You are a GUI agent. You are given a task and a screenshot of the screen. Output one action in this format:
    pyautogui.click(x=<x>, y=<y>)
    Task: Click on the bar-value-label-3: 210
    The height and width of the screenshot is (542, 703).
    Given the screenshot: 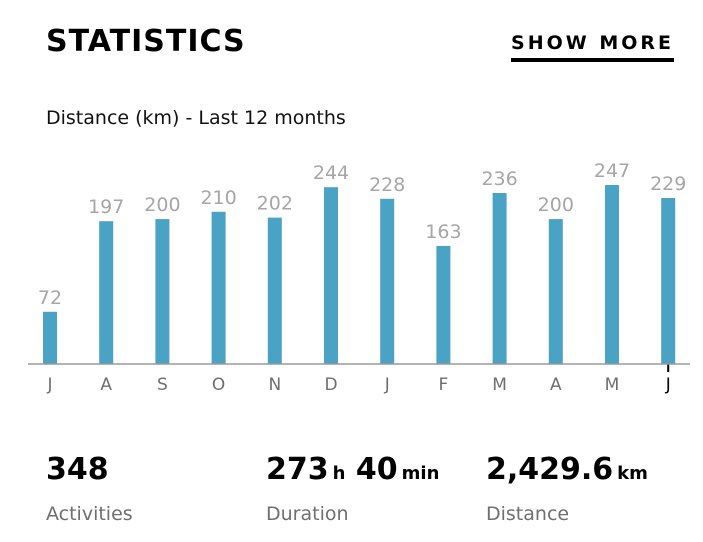 What is the action you would take?
    pyautogui.click(x=218, y=198)
    